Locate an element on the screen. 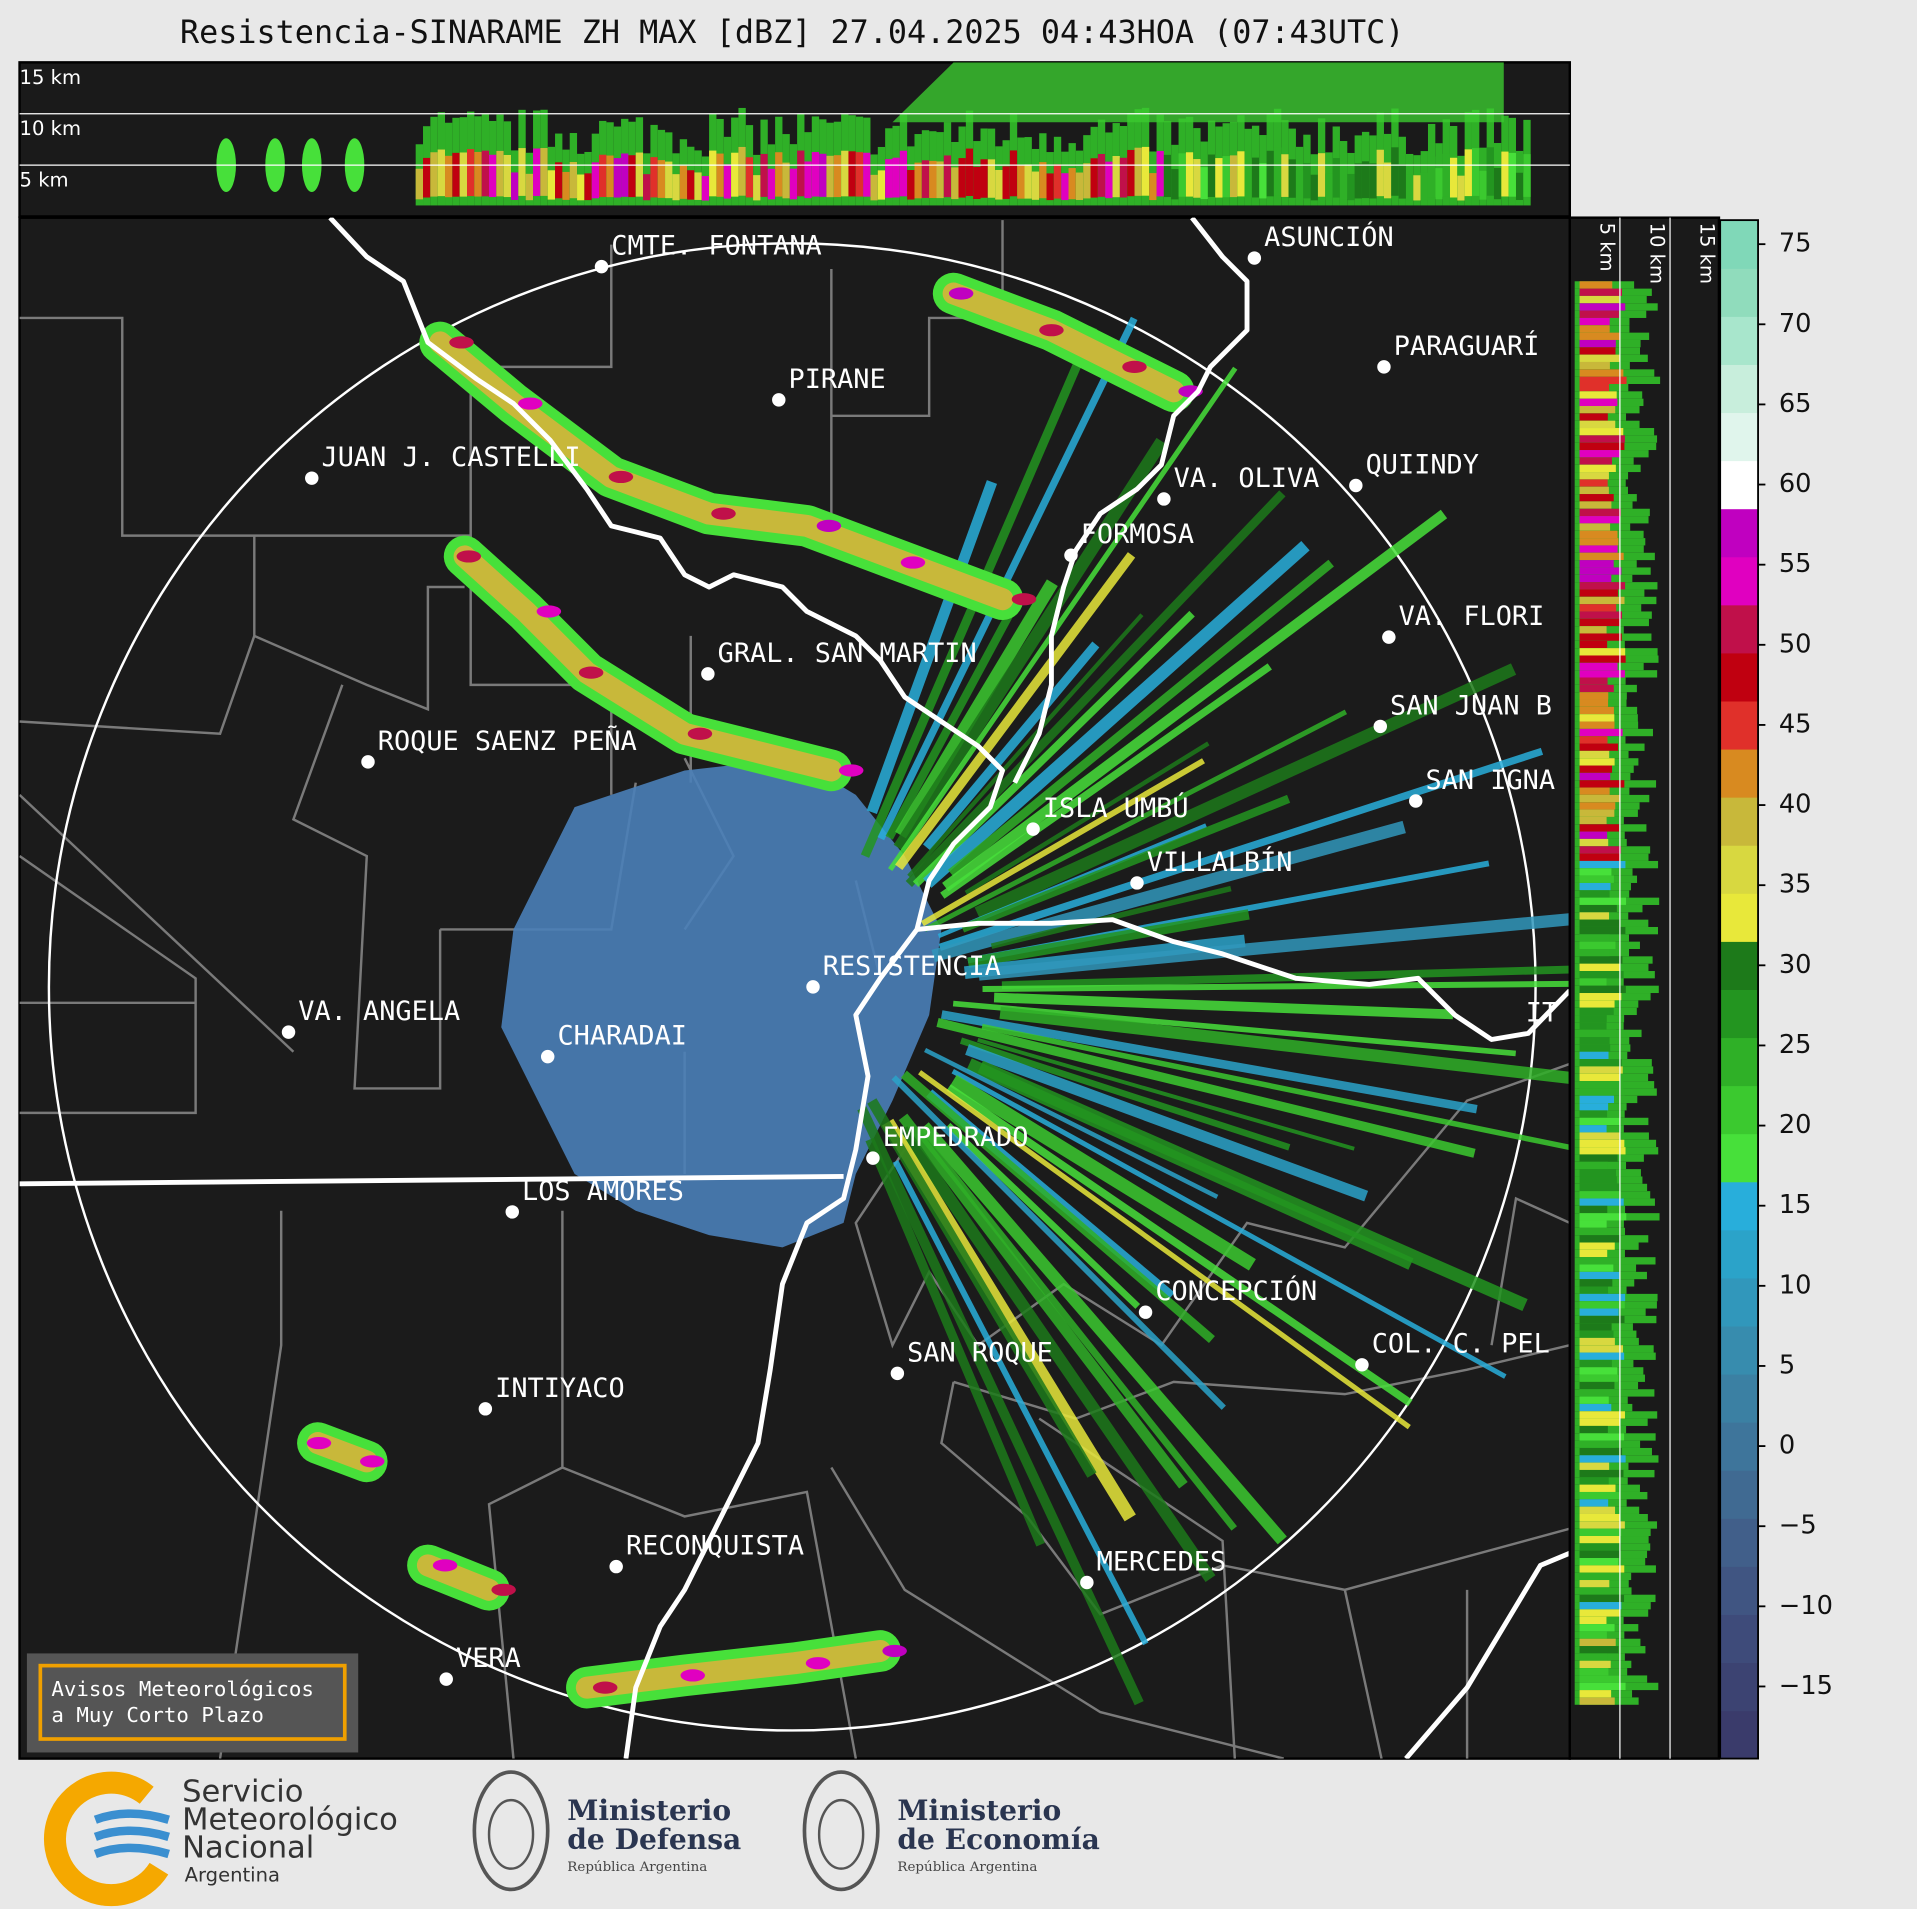  height-label: 10 km is located at coordinates (1656, 253).